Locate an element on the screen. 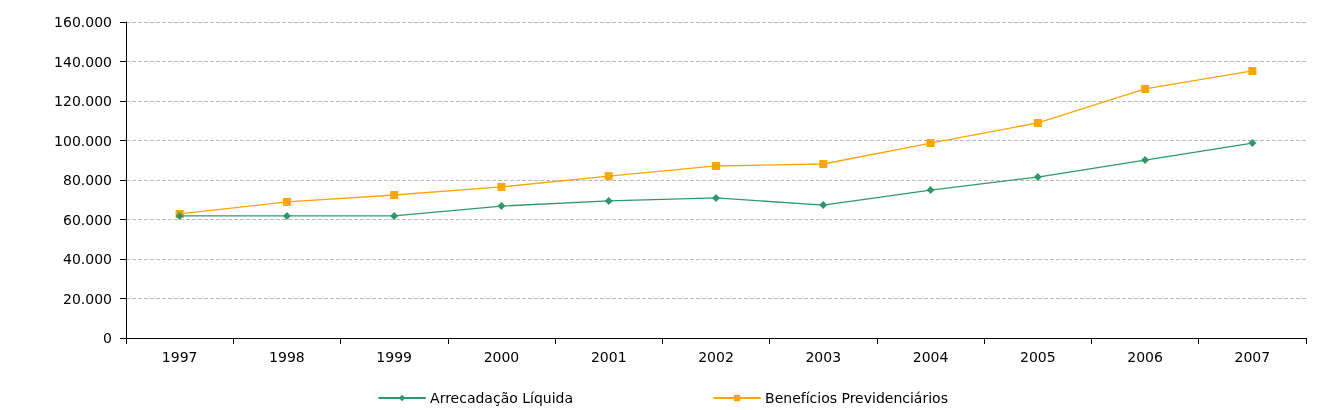  x-tick-label: 1997 is located at coordinates (179, 357).